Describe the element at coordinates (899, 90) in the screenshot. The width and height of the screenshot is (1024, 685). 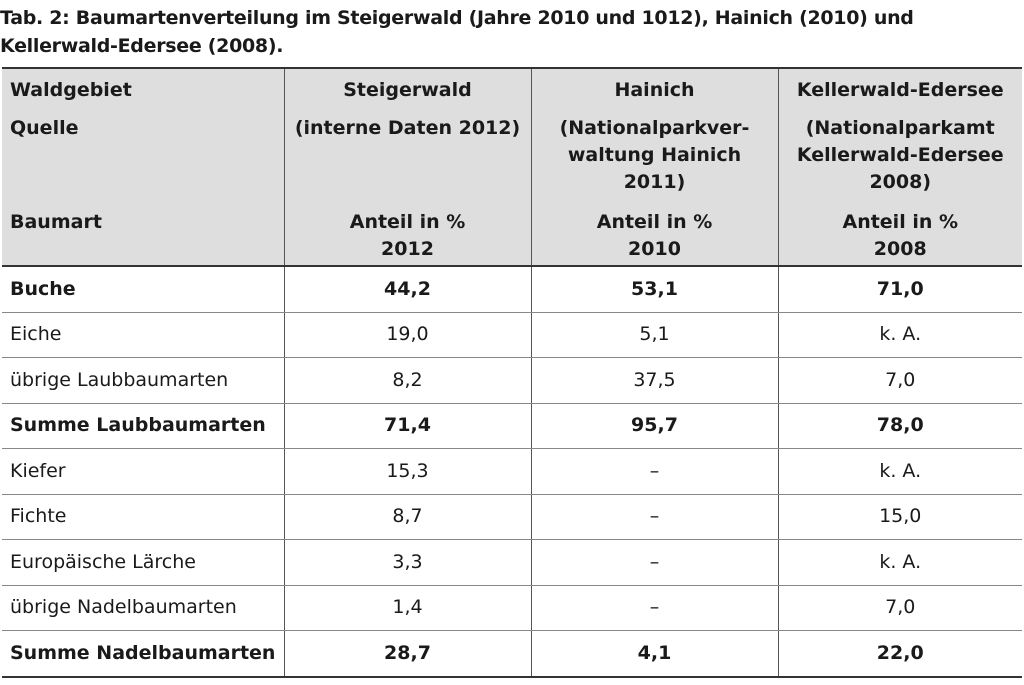
I see `header-col-kellerwald: Kellerwald-Edersee` at that location.